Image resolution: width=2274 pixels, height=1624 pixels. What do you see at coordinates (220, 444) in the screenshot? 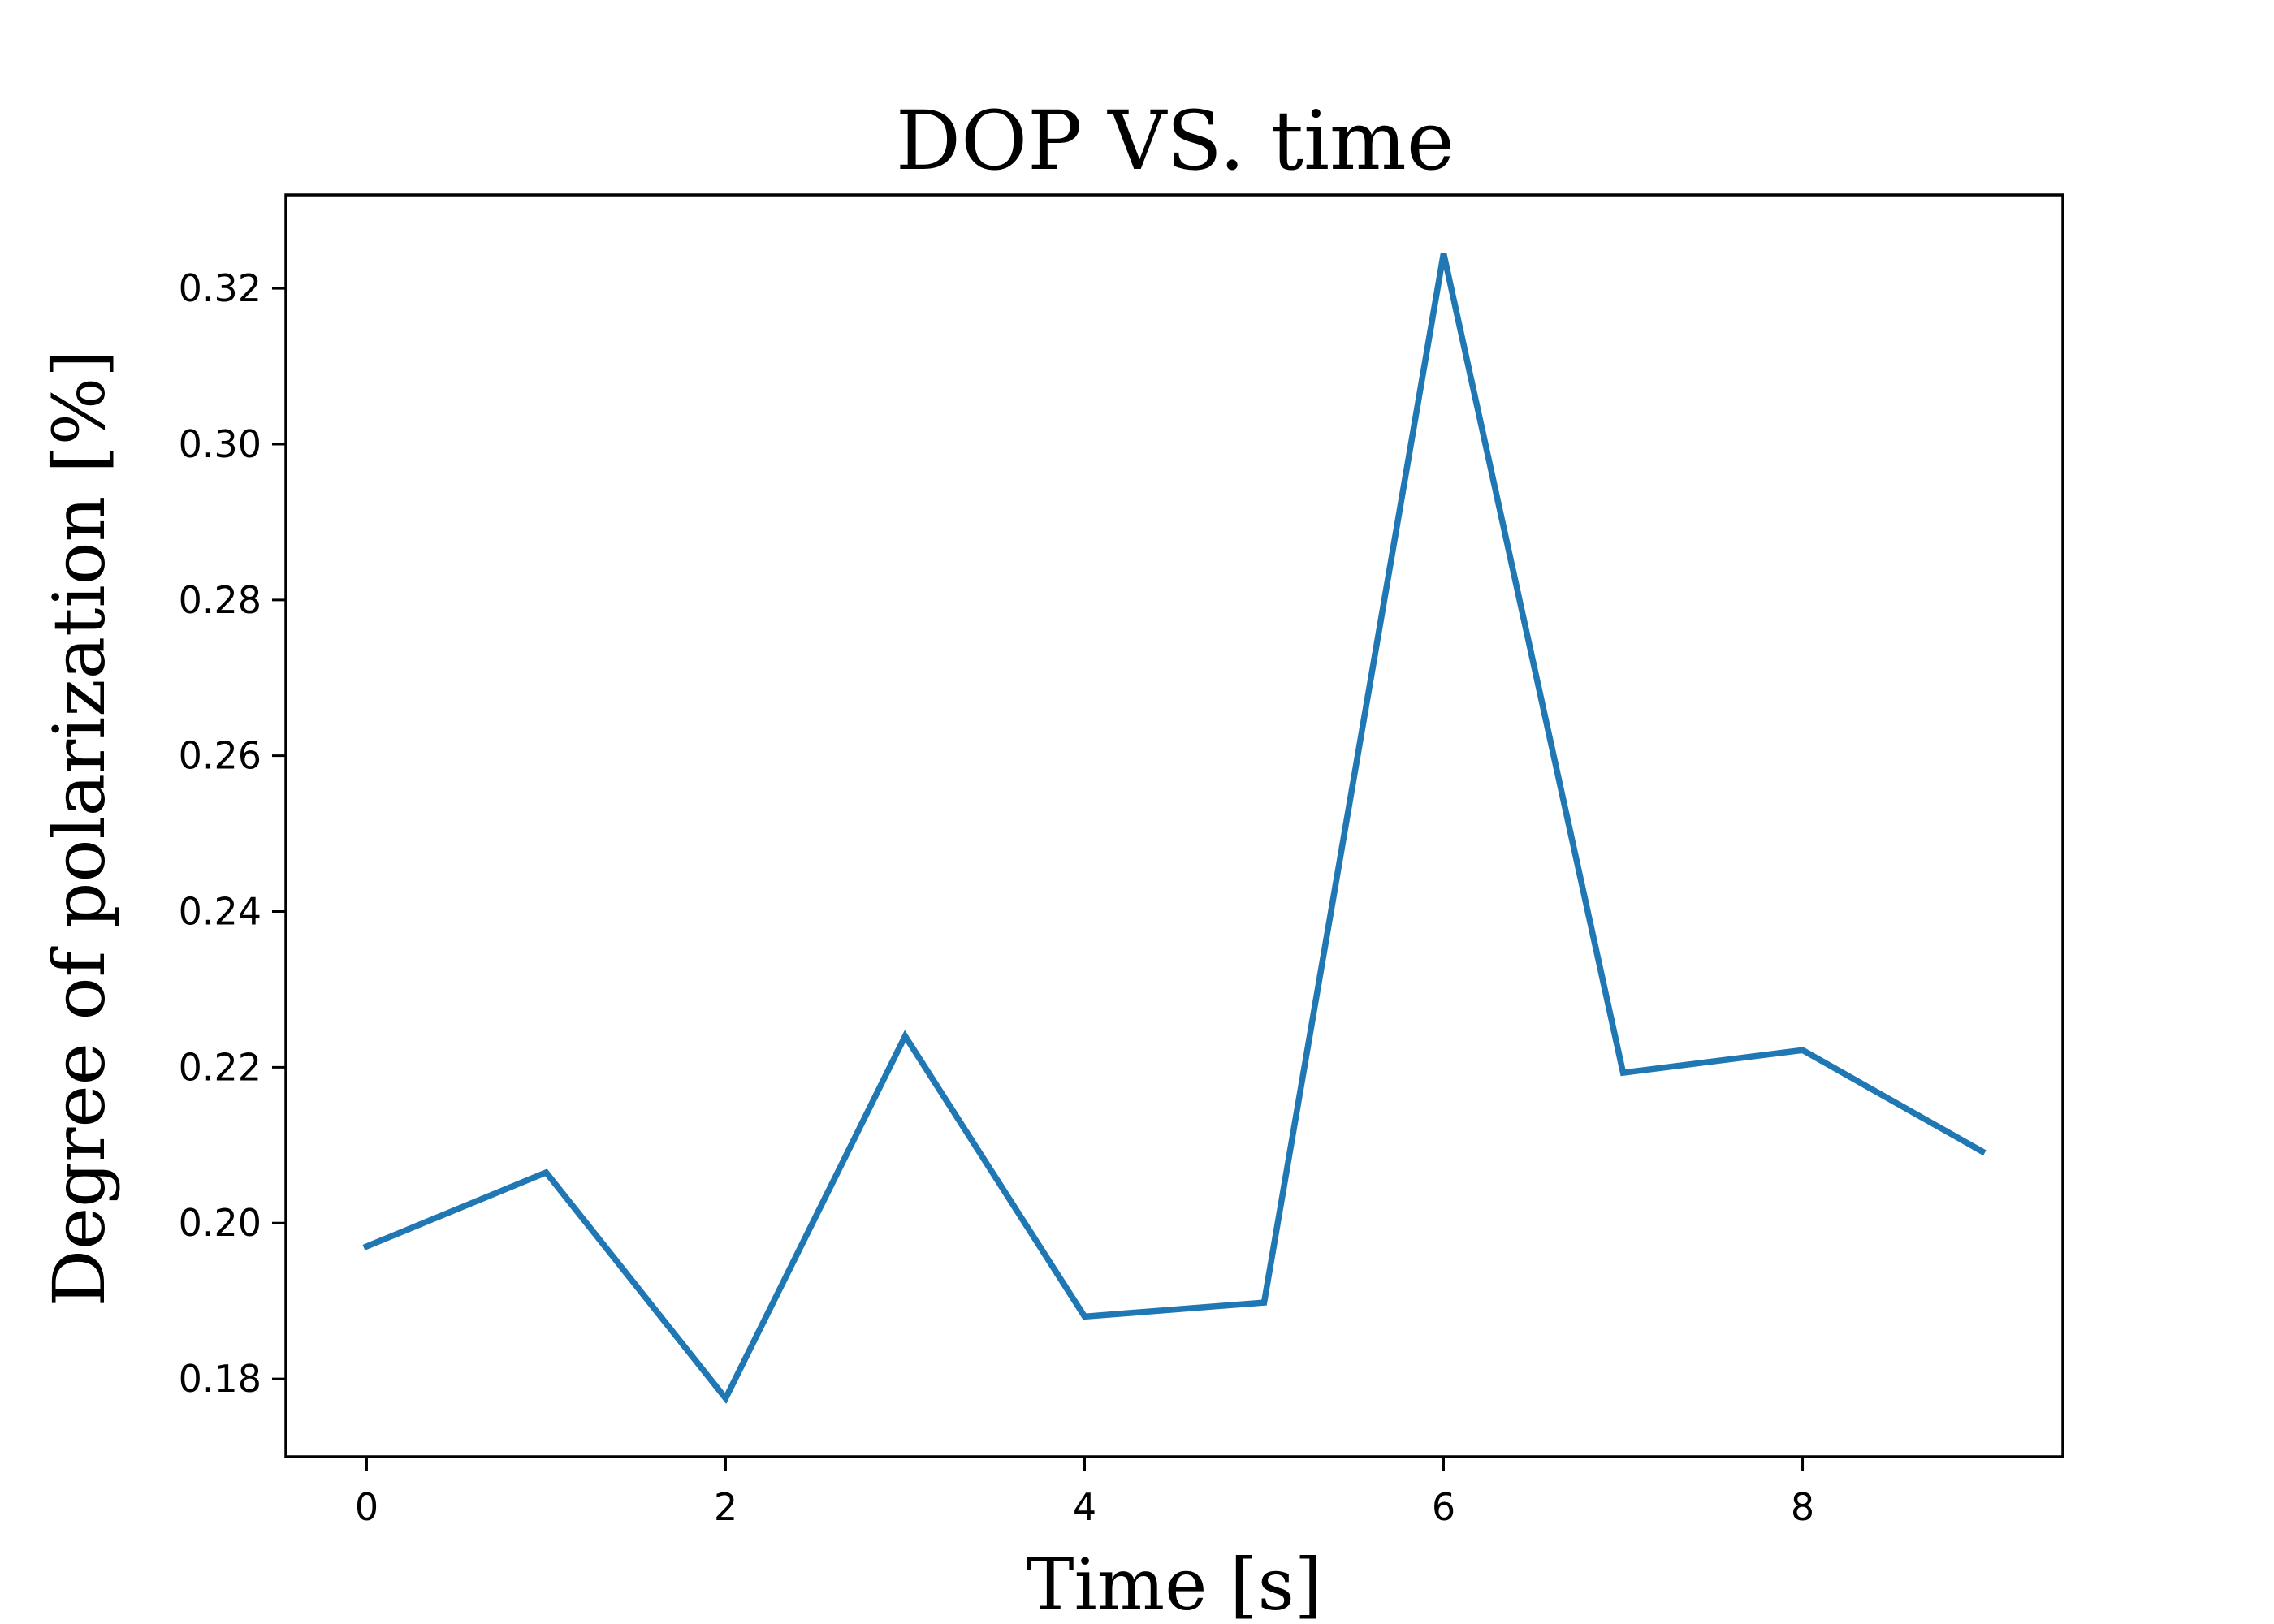
I see `y-tick-label: 0.30` at bounding box center [220, 444].